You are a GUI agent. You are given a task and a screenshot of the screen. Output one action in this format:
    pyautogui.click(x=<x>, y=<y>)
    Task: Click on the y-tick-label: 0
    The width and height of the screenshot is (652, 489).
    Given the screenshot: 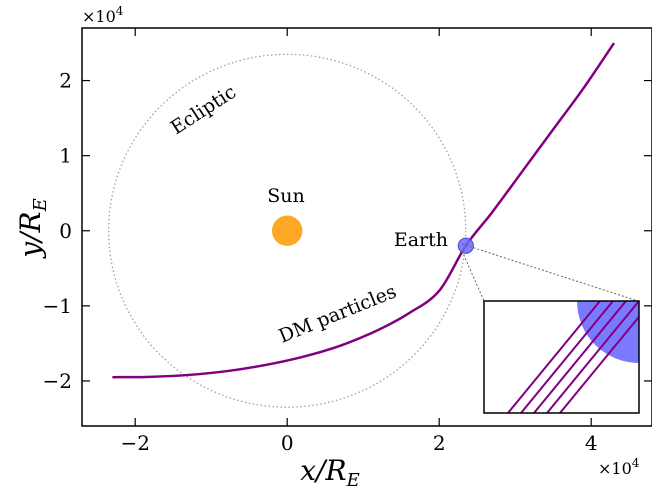 What is the action you would take?
    pyautogui.click(x=65, y=231)
    